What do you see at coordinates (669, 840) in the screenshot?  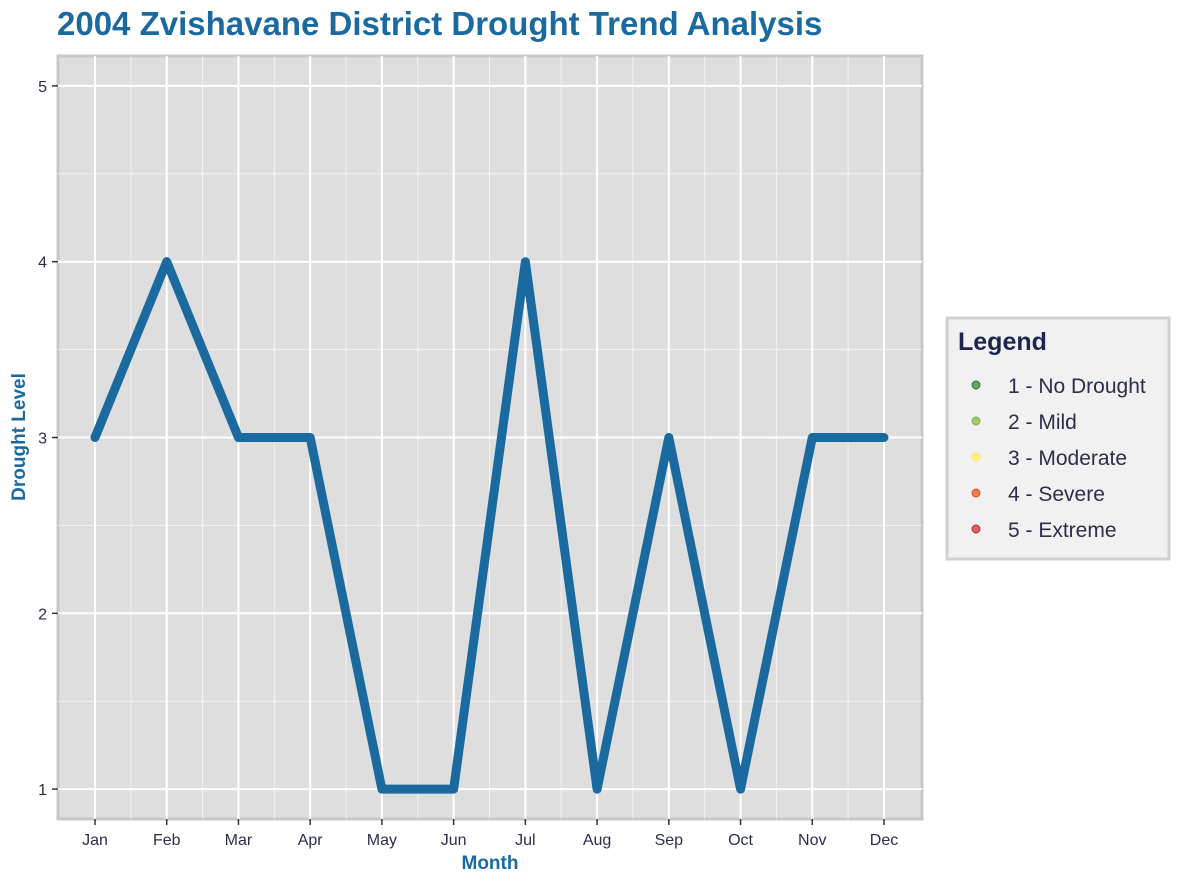 I see `x-tick-label: Sep` at bounding box center [669, 840].